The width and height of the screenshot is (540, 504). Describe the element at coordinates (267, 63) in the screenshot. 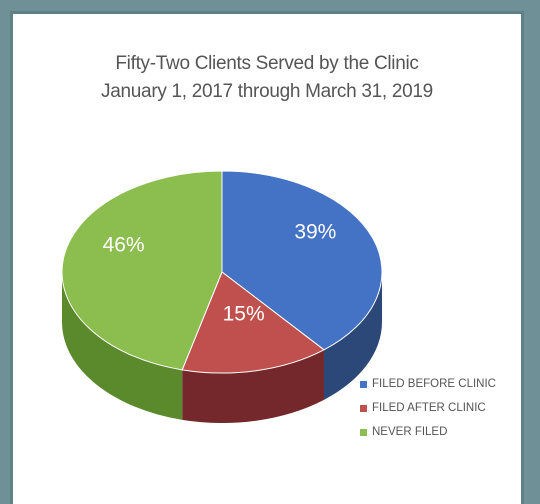

I see `chart-title: Fifty-Two Clients Served by the Clinic` at that location.